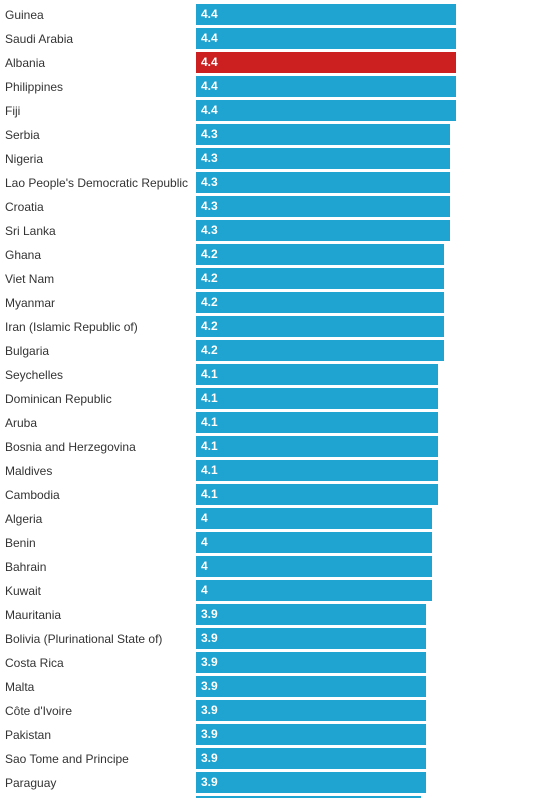 The height and width of the screenshot is (798, 539). Describe the element at coordinates (84, 639) in the screenshot. I see `category-label: Bolivia (Plurinational State of)` at that location.